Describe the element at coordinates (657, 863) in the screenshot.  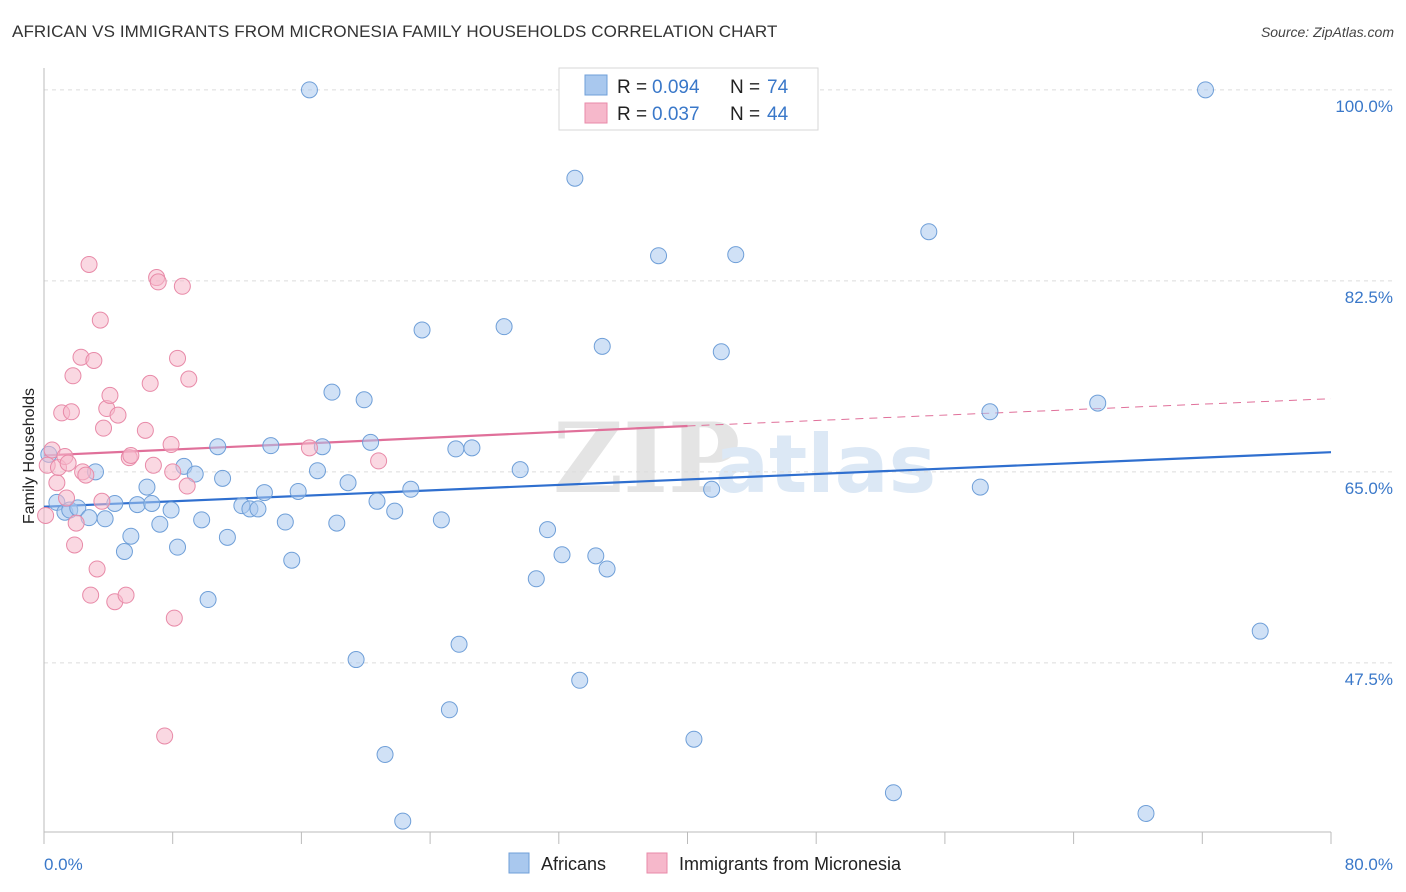
I see `bottom-legend-swatch-micronesia` at that location.